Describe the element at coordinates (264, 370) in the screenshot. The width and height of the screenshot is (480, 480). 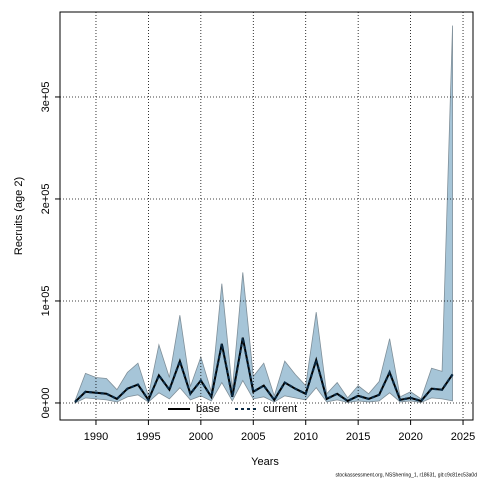
I see `series-line` at that location.